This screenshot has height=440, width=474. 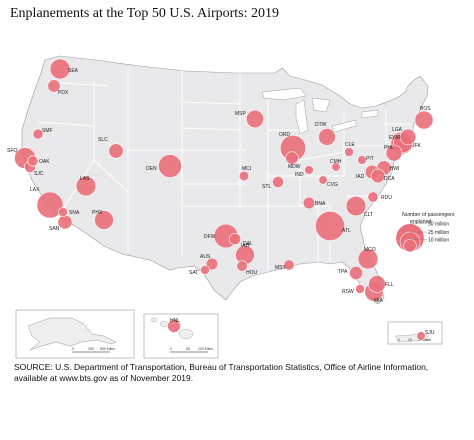 I want to click on airport-label-phl: PHL, so click(x=389, y=148).